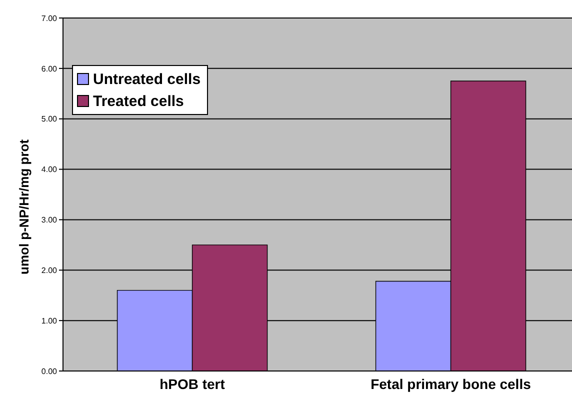 The image size is (572, 401). I want to click on legend-label: Treated cells, so click(138, 101).